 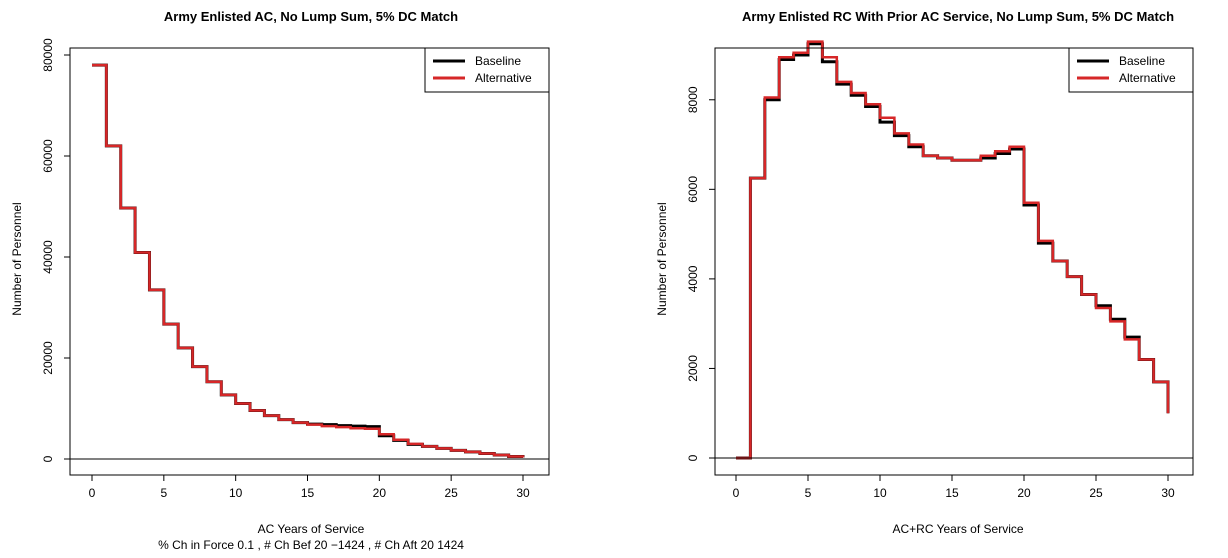 What do you see at coordinates (48, 55) in the screenshot?
I see `y-tick-label: 80000` at bounding box center [48, 55].